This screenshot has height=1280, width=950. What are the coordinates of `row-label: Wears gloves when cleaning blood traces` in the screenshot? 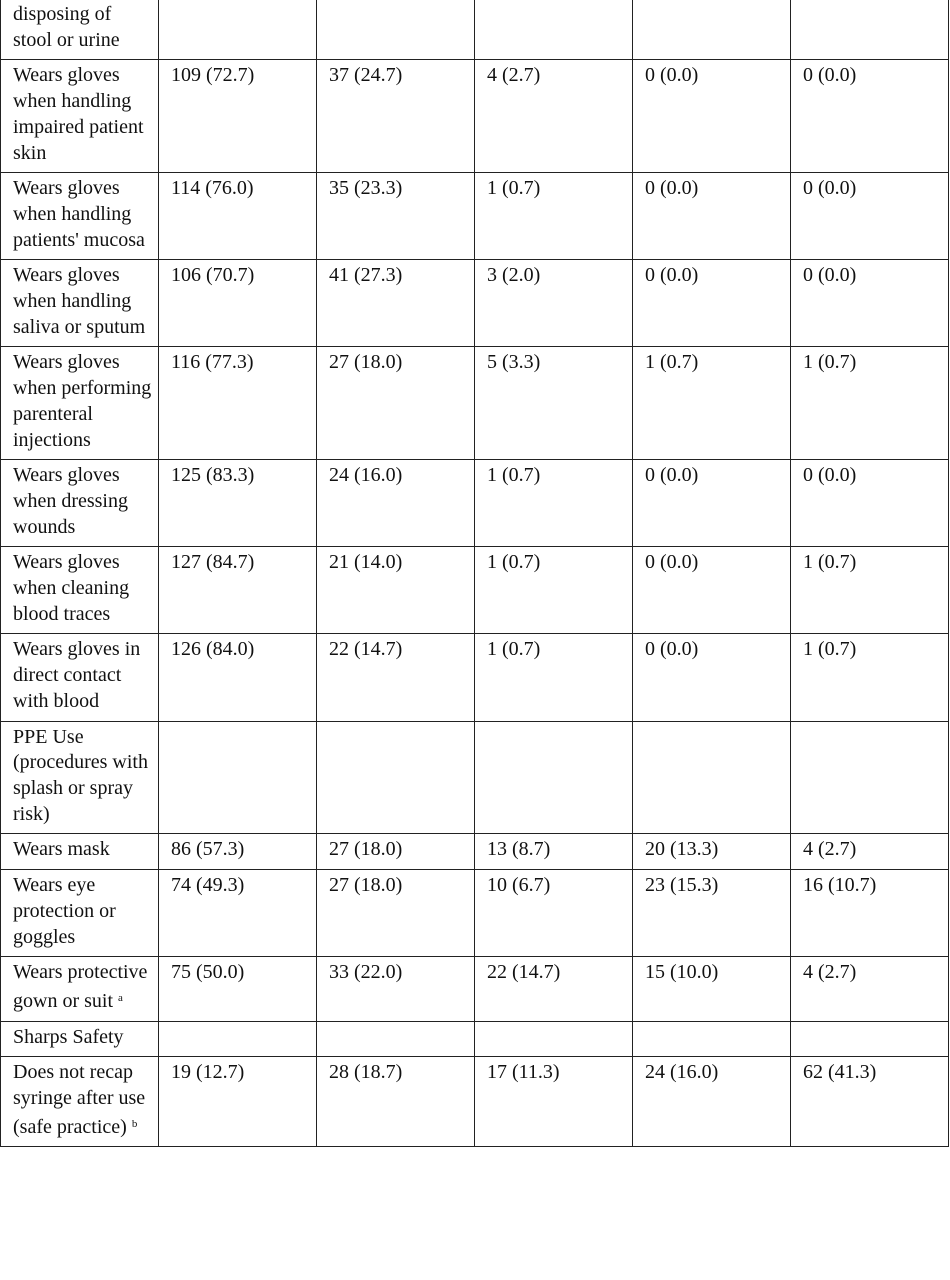 It's located at (71, 588).